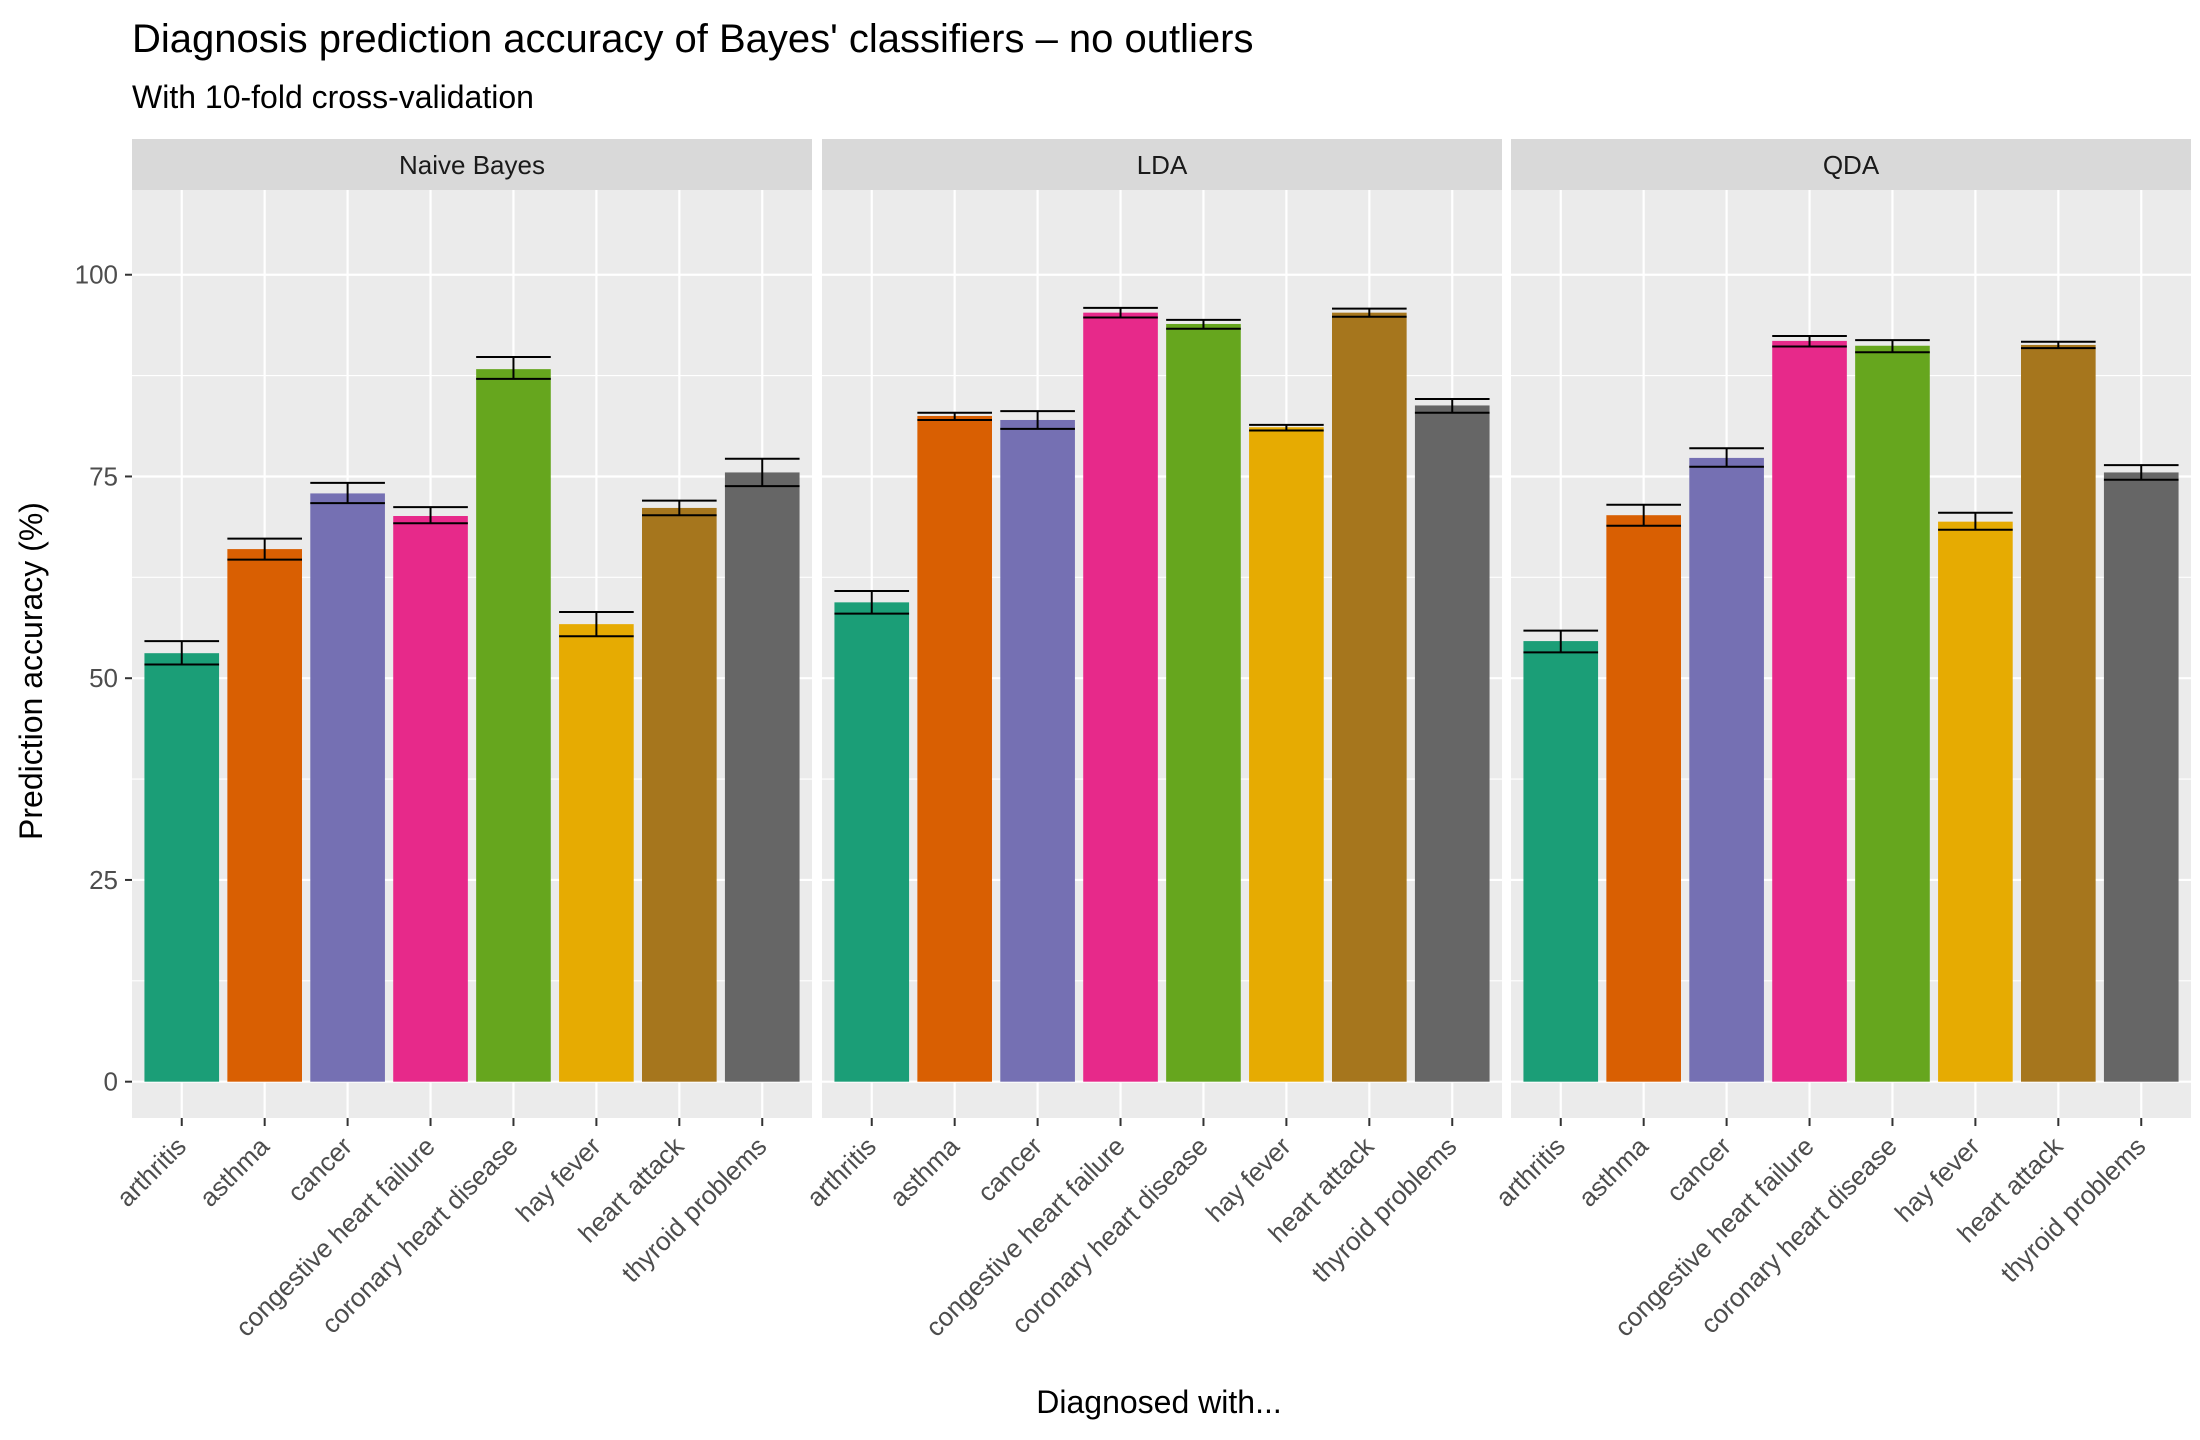 The width and height of the screenshot is (2200, 1440). What do you see at coordinates (111, 1082) in the screenshot?
I see `y-tick-label: 0` at bounding box center [111, 1082].